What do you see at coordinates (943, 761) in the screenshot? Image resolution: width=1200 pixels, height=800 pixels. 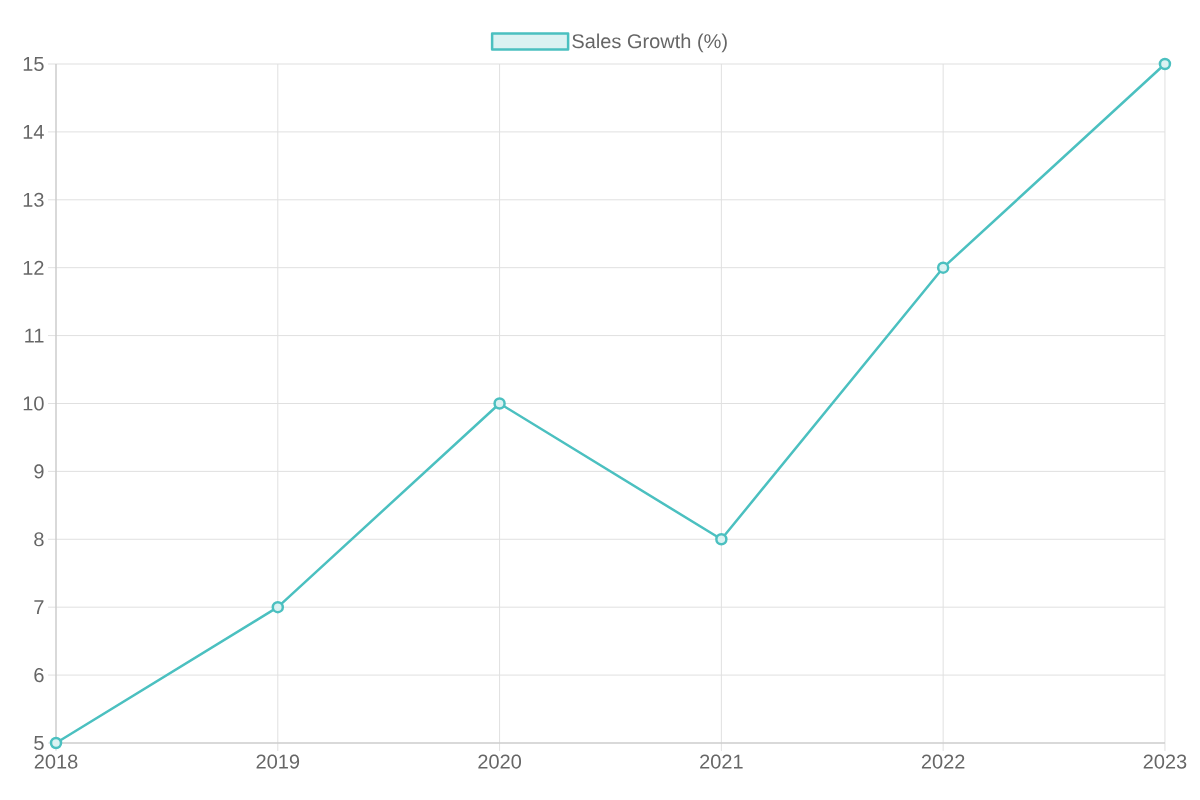 I see `x-tick-label: 2022` at bounding box center [943, 761].